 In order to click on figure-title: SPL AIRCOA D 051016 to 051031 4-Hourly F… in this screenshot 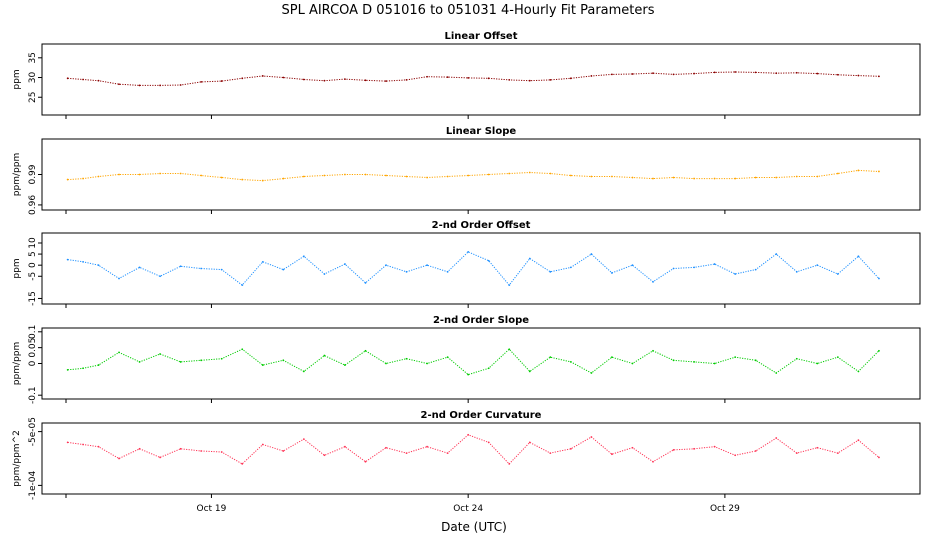, I will do `click(467, 10)`.